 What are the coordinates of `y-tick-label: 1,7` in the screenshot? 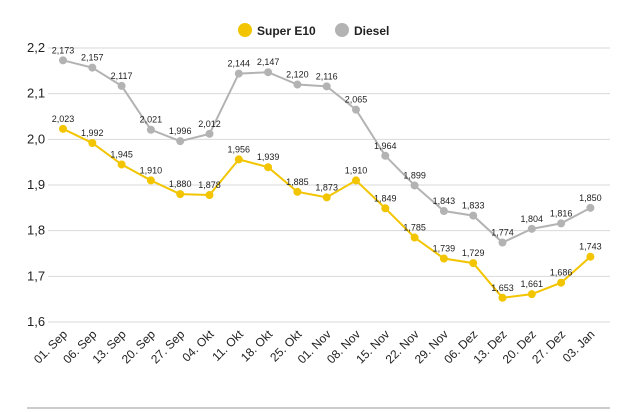 It's located at (36, 275).